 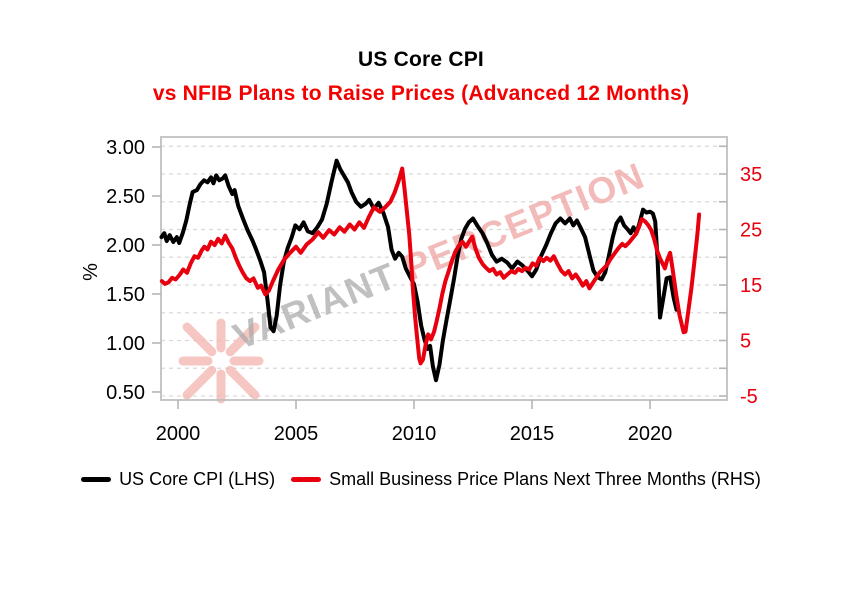 What do you see at coordinates (751, 175) in the screenshot?
I see `right-tick-label: 35` at bounding box center [751, 175].